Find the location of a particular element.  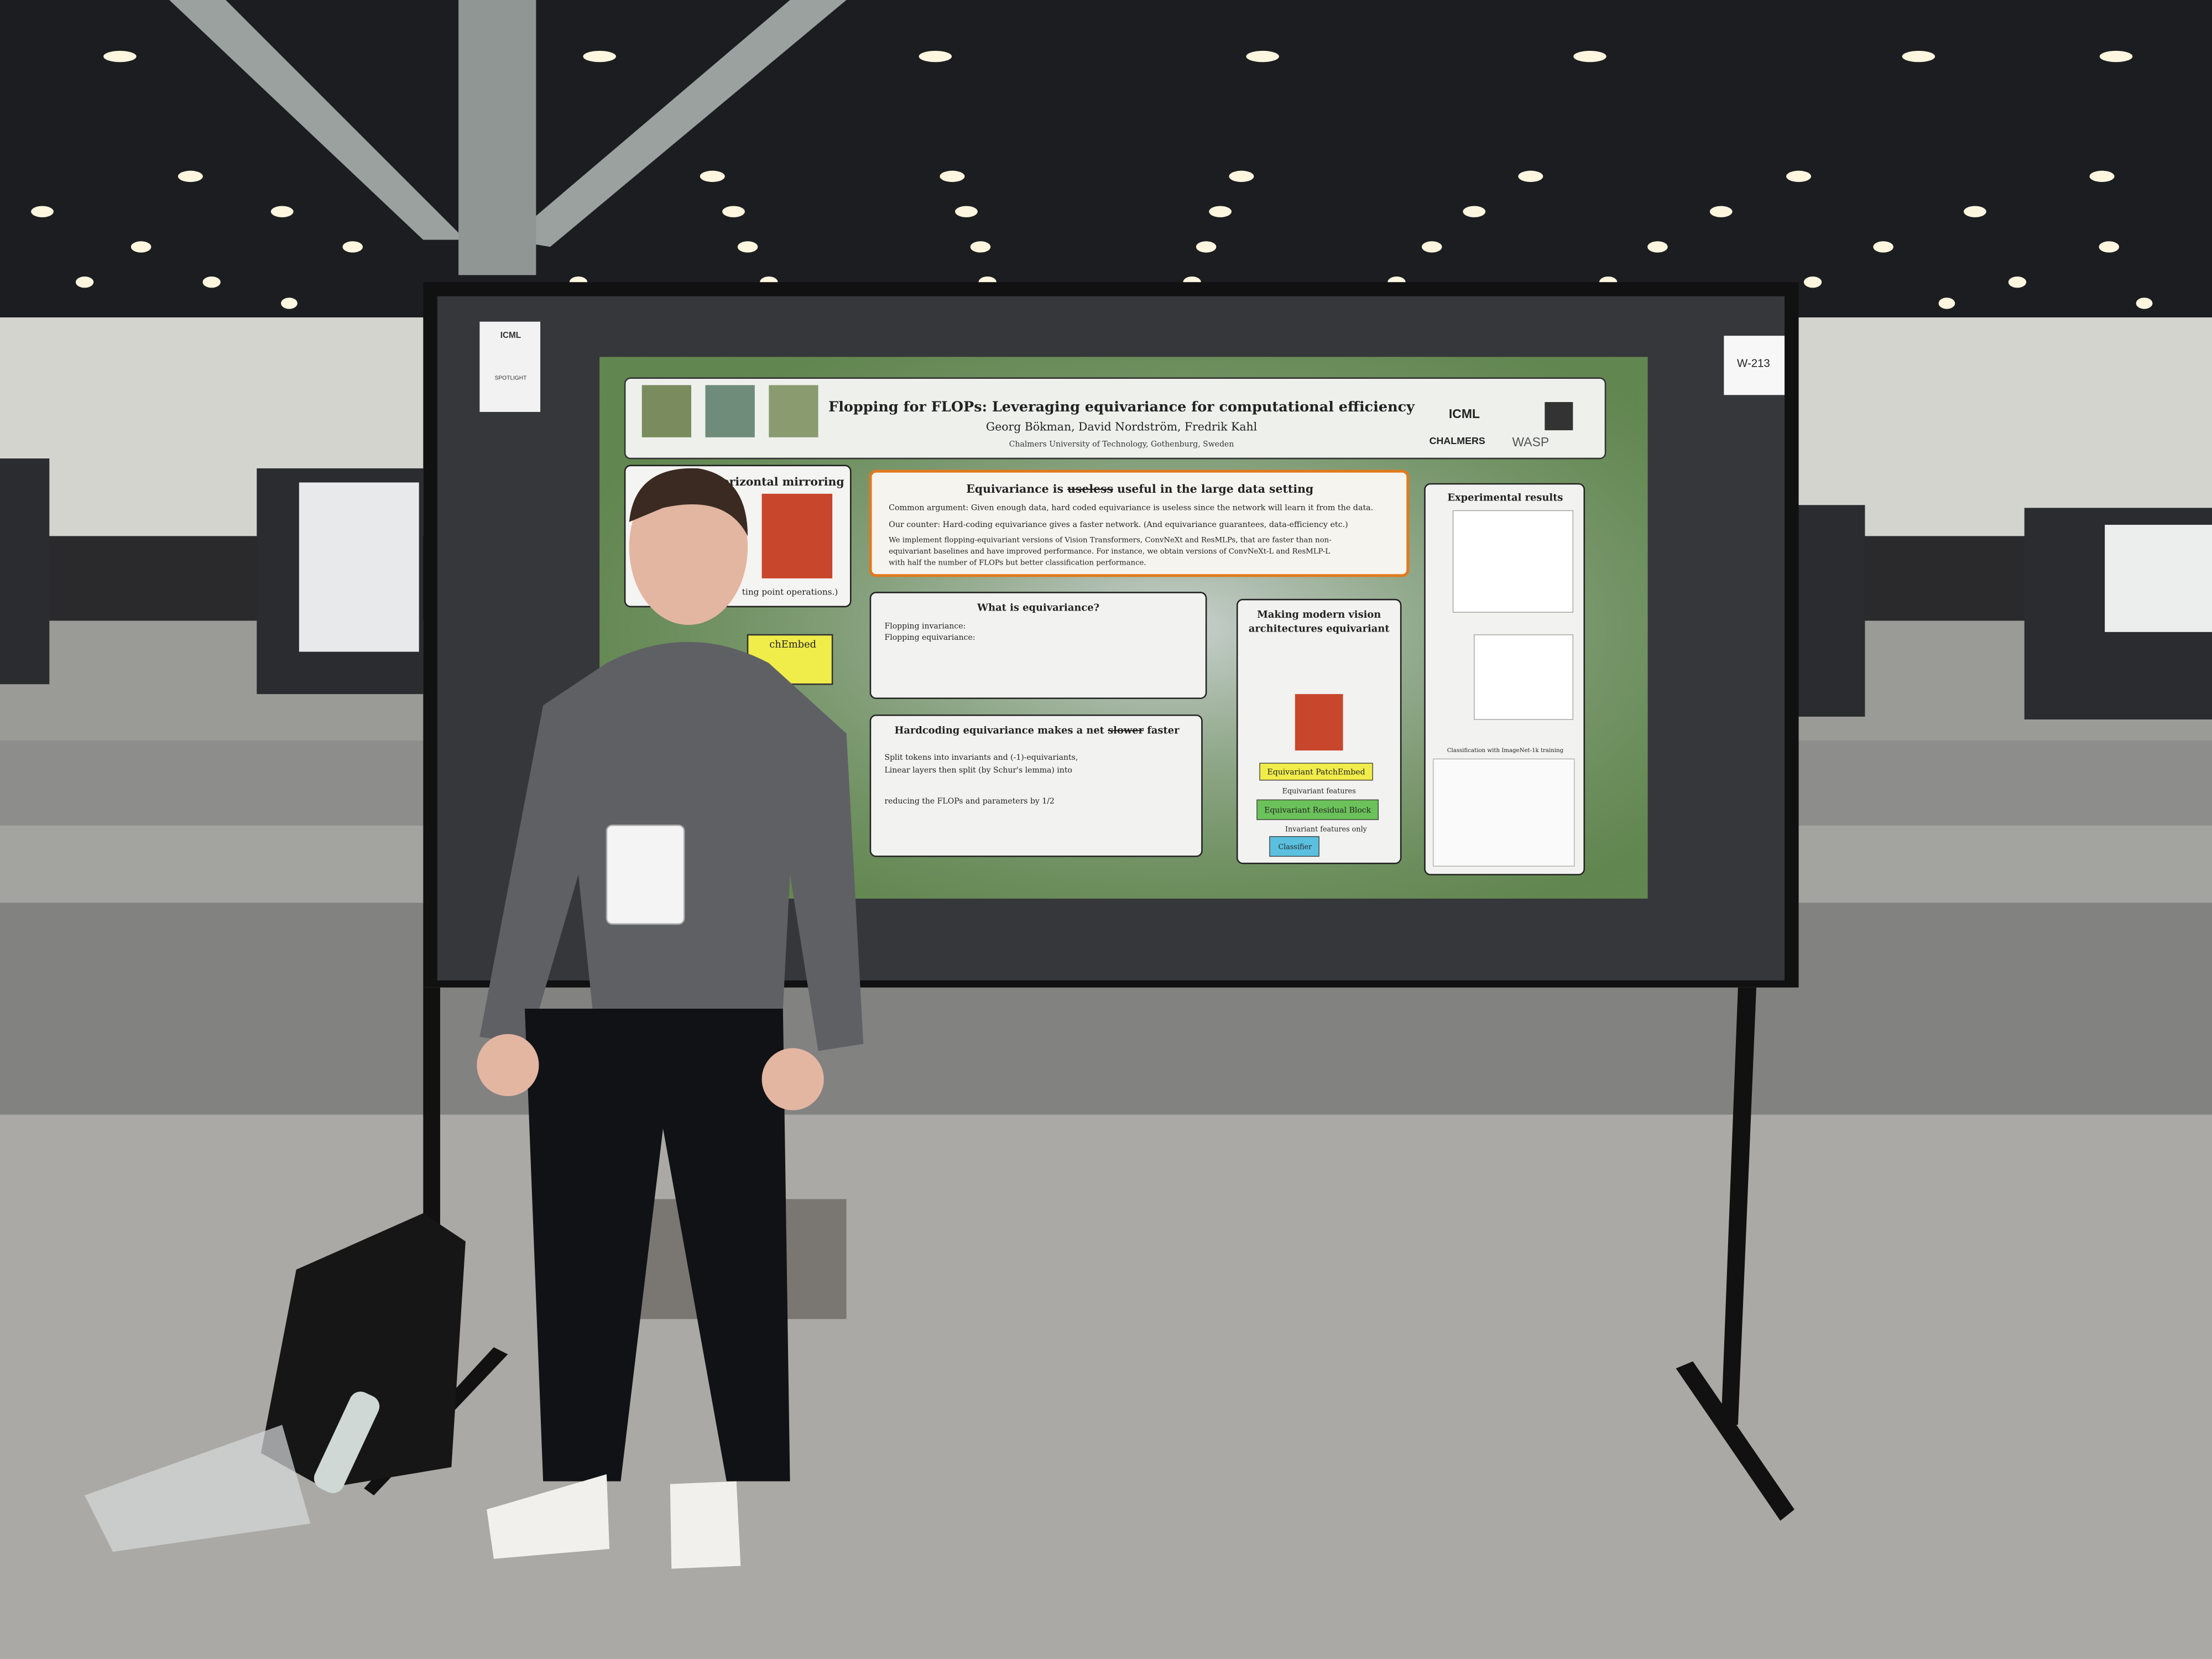

table-caption: Classification with ImageNet-1k training is located at coordinates (1506, 751).